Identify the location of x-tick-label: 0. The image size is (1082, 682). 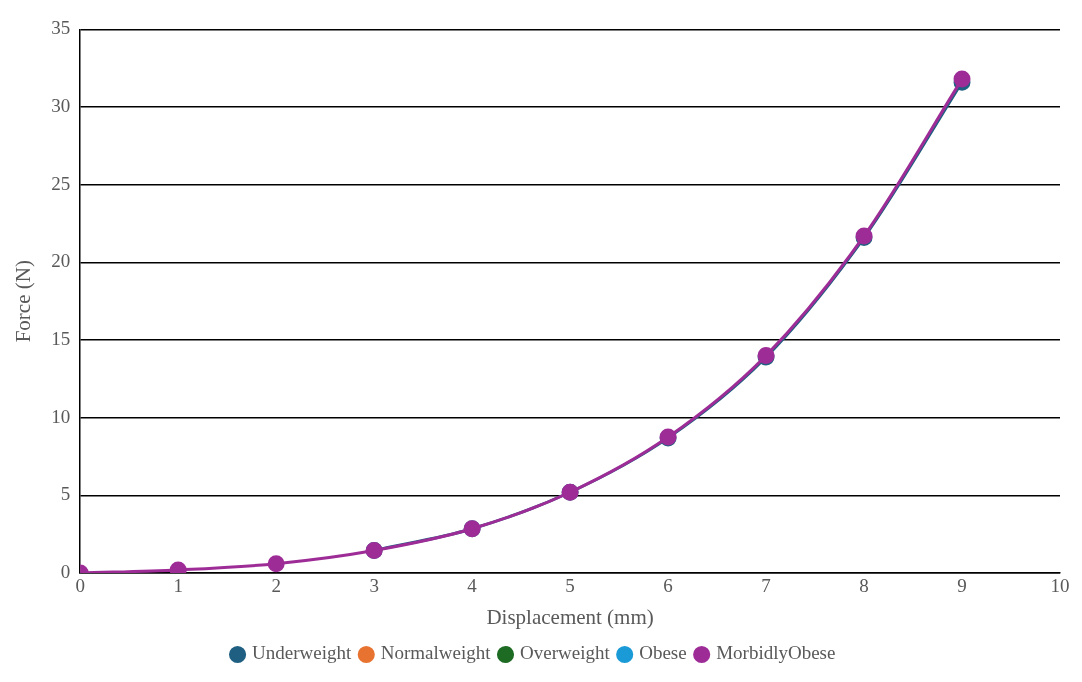
(80, 586).